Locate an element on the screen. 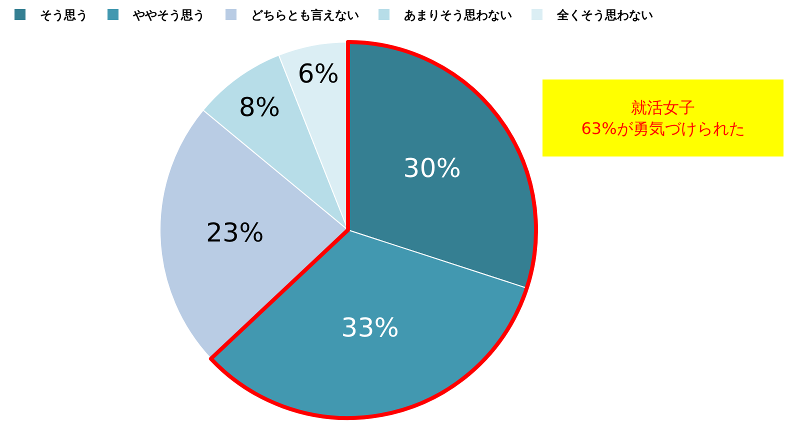  legend-label: ややそう思う is located at coordinates (168, 15).